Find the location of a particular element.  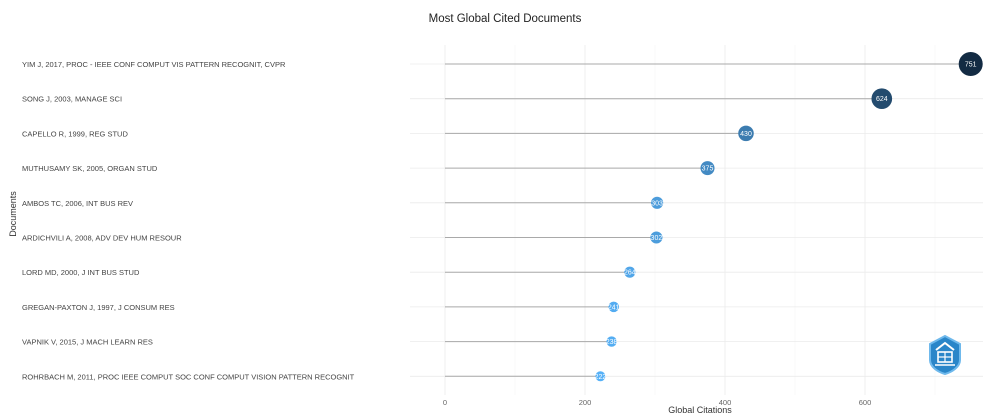

x-tick-label: 0 is located at coordinates (445, 402).